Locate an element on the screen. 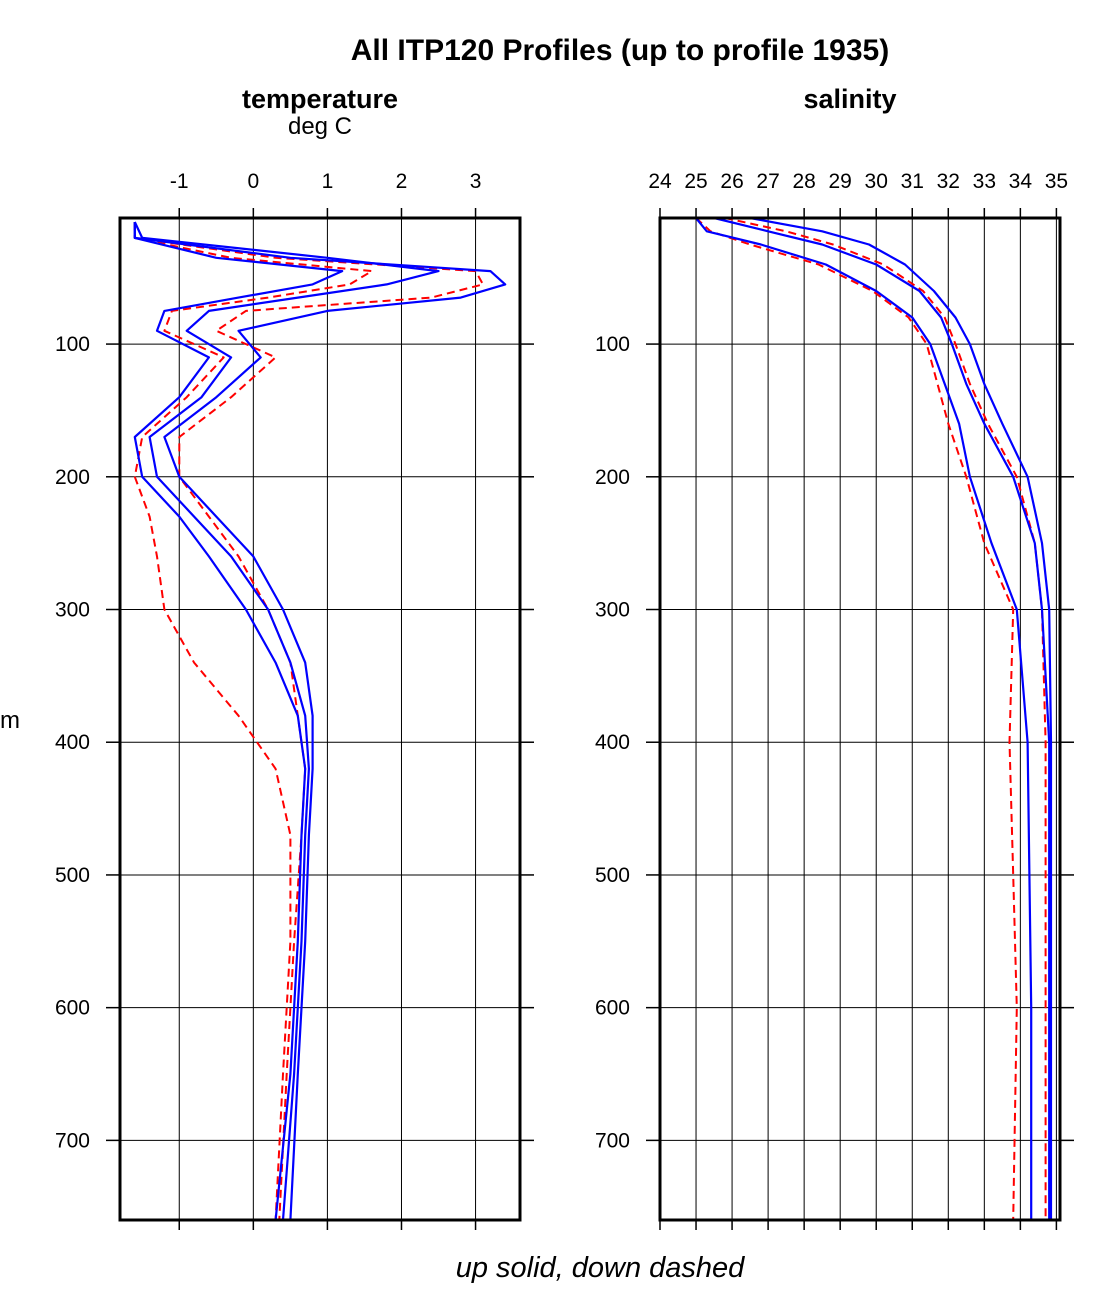 This screenshot has width=1100, height=1300. temperature-y-tick-label: 400 is located at coordinates (72, 742).